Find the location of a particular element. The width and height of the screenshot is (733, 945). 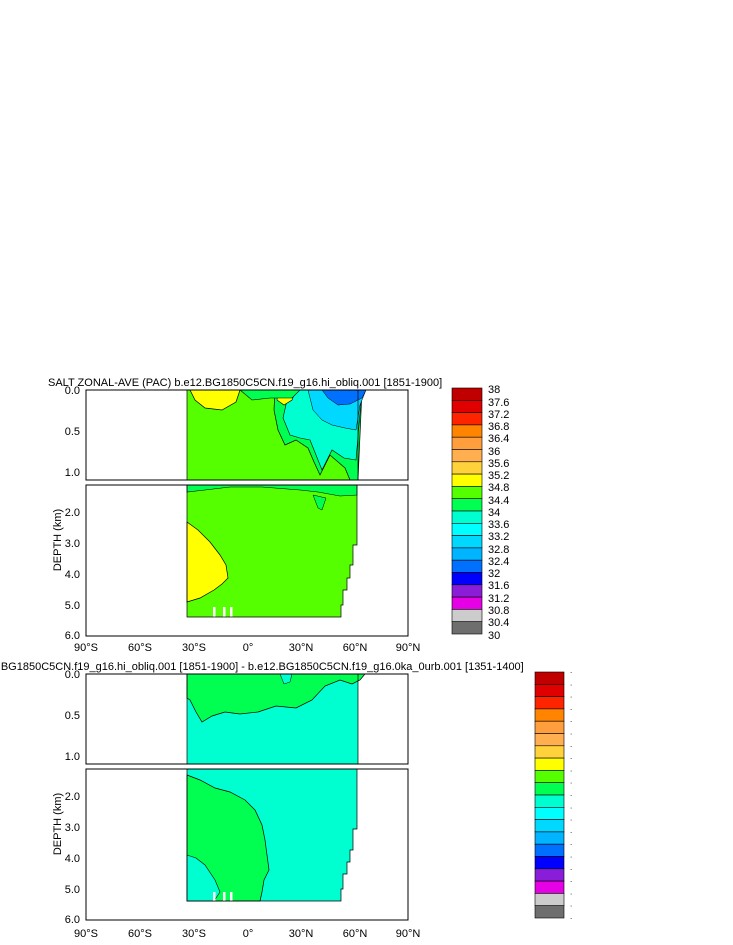

subtropical-south-salty is located at coordinates (215, 400).